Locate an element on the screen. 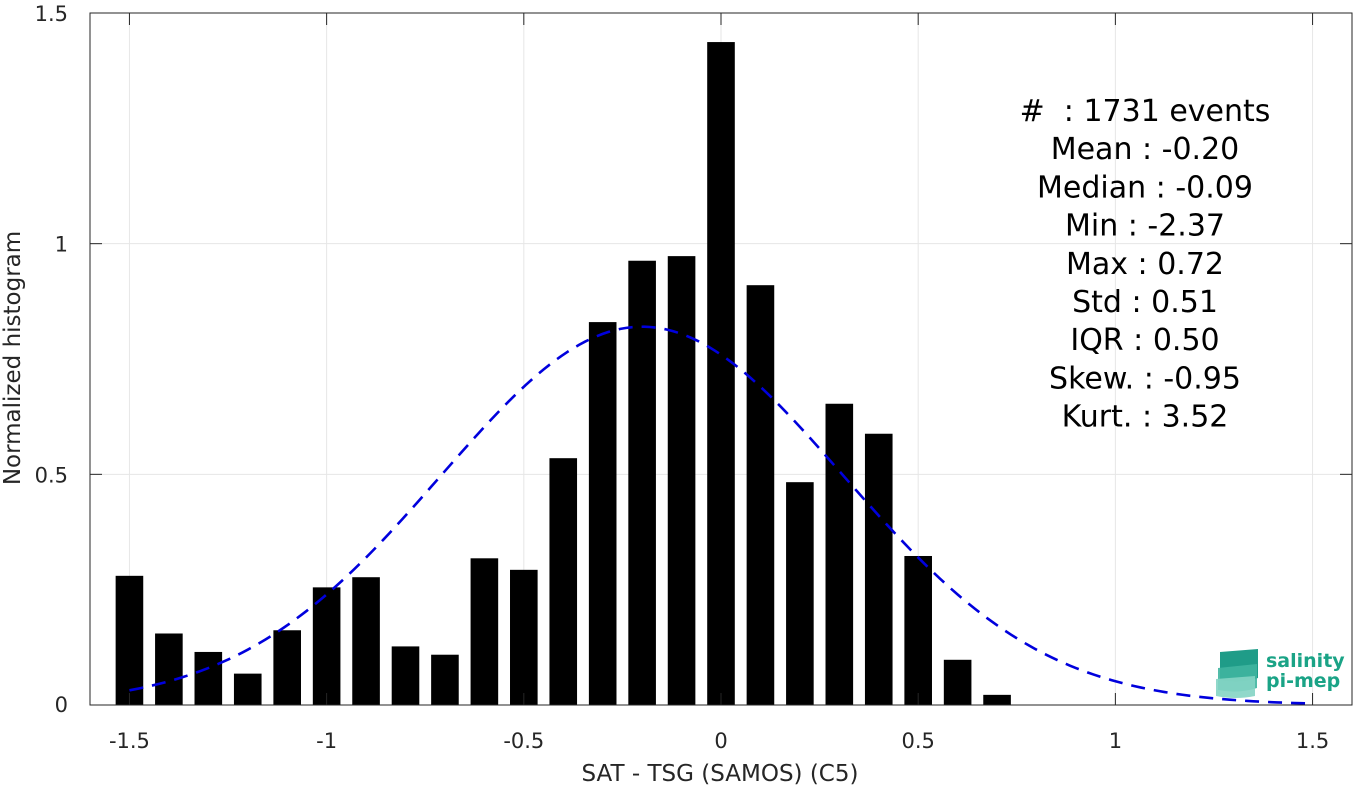 This screenshot has width=1367, height=785. stats-line-8: Kurt. : 3.52 is located at coordinates (1145, 417).